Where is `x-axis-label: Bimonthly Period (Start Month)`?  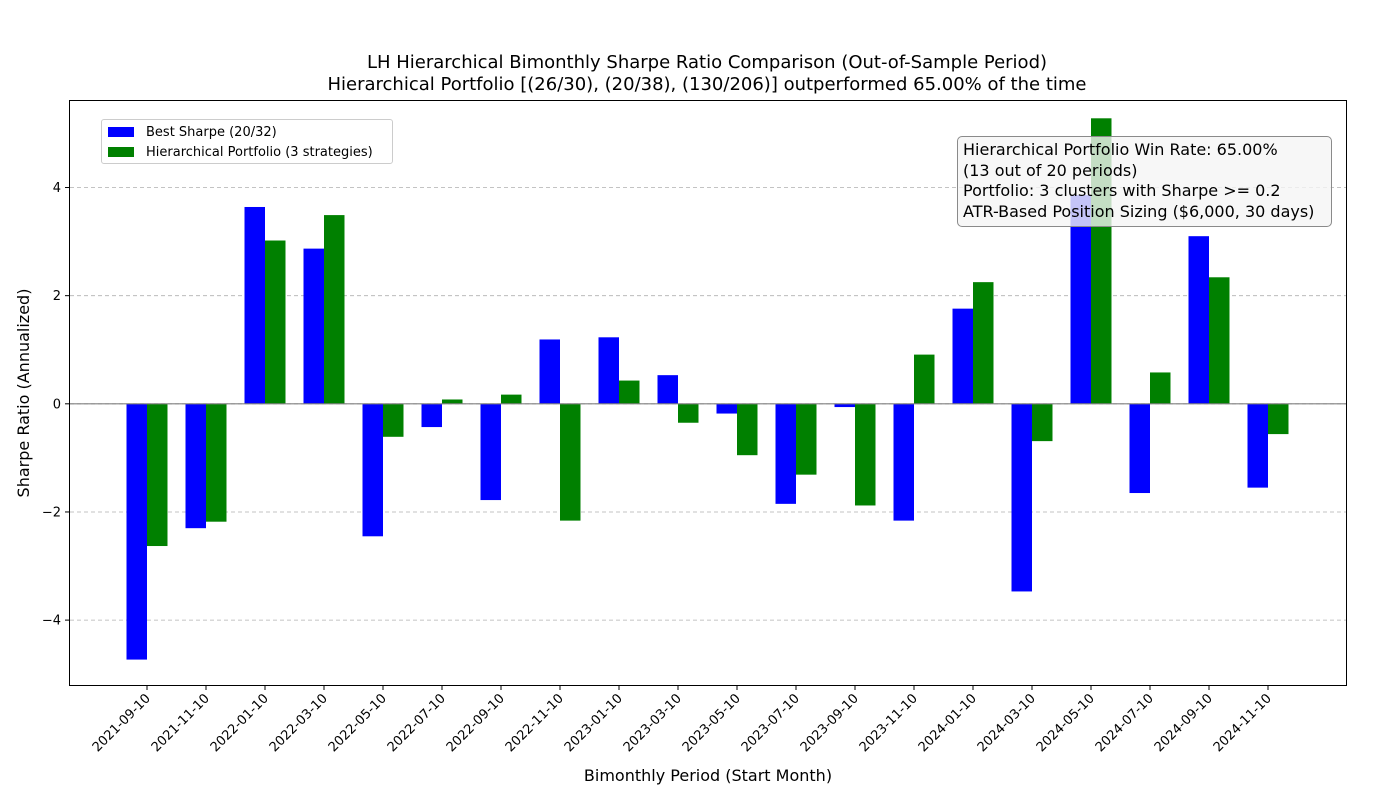 x-axis-label: Bimonthly Period (Start Month) is located at coordinates (708, 775).